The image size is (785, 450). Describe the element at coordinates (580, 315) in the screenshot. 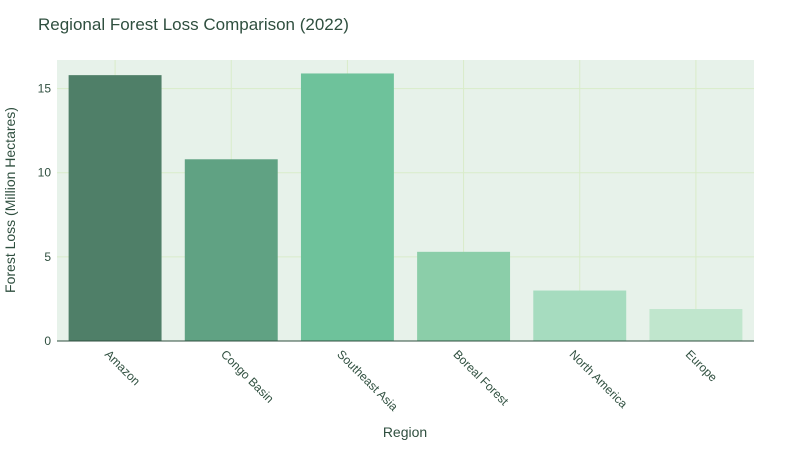

I see `bar-north-america` at that location.